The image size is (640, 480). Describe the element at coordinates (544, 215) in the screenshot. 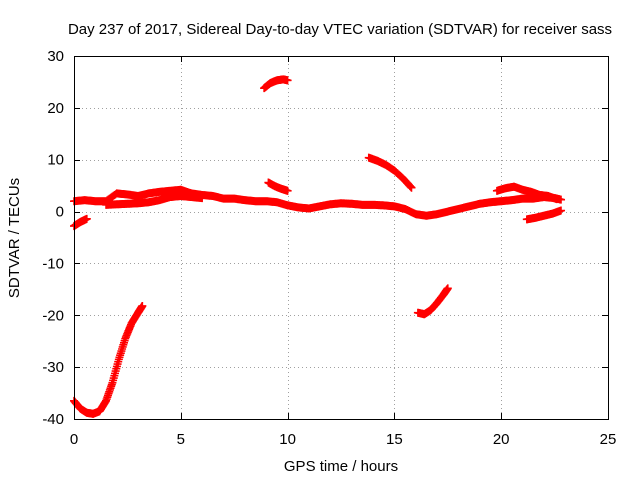

I see `series-late-lower` at that location.